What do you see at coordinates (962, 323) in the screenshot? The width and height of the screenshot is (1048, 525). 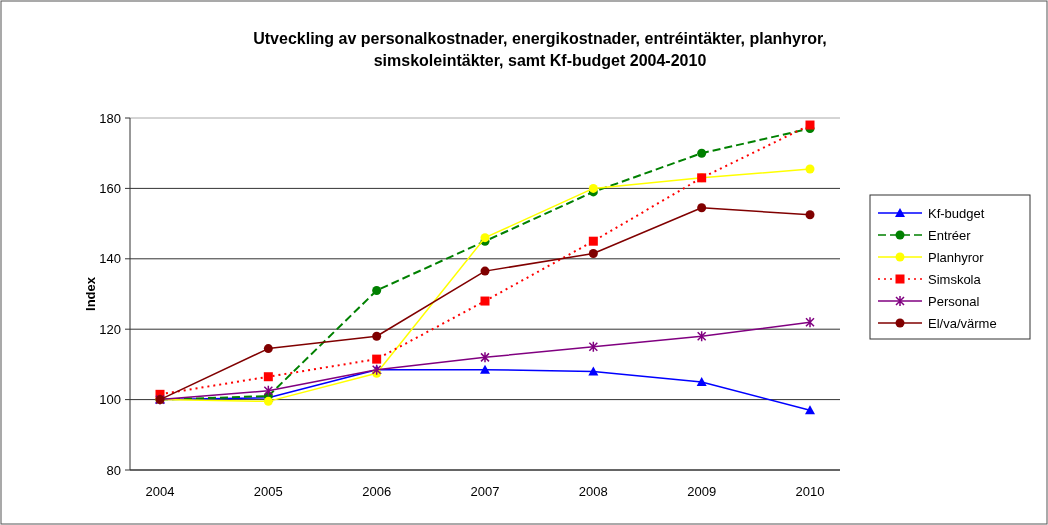 I see `legend-label: El/va/värme` at bounding box center [962, 323].